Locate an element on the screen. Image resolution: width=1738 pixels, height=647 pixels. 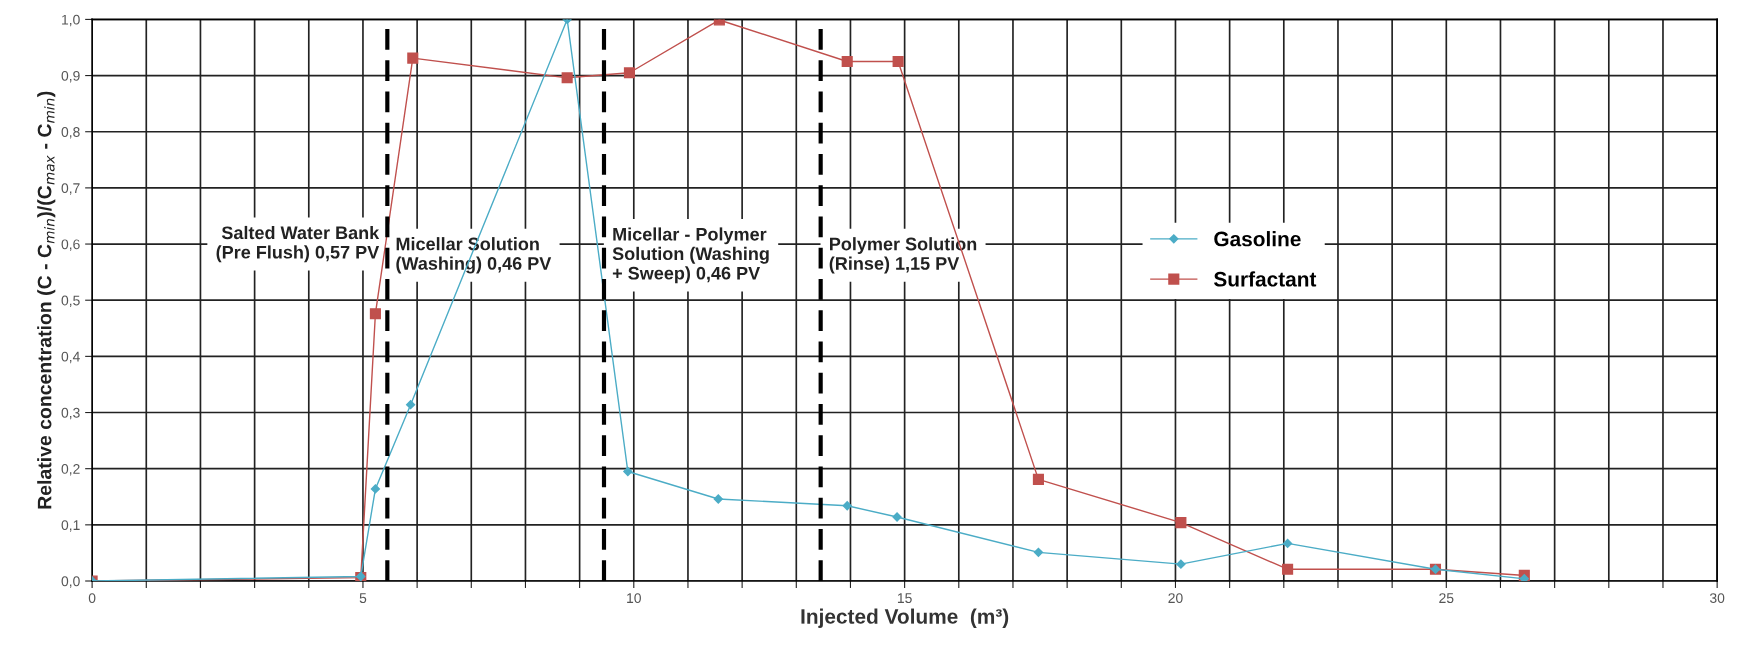
x-tick-label: 25 is located at coordinates (1446, 598).